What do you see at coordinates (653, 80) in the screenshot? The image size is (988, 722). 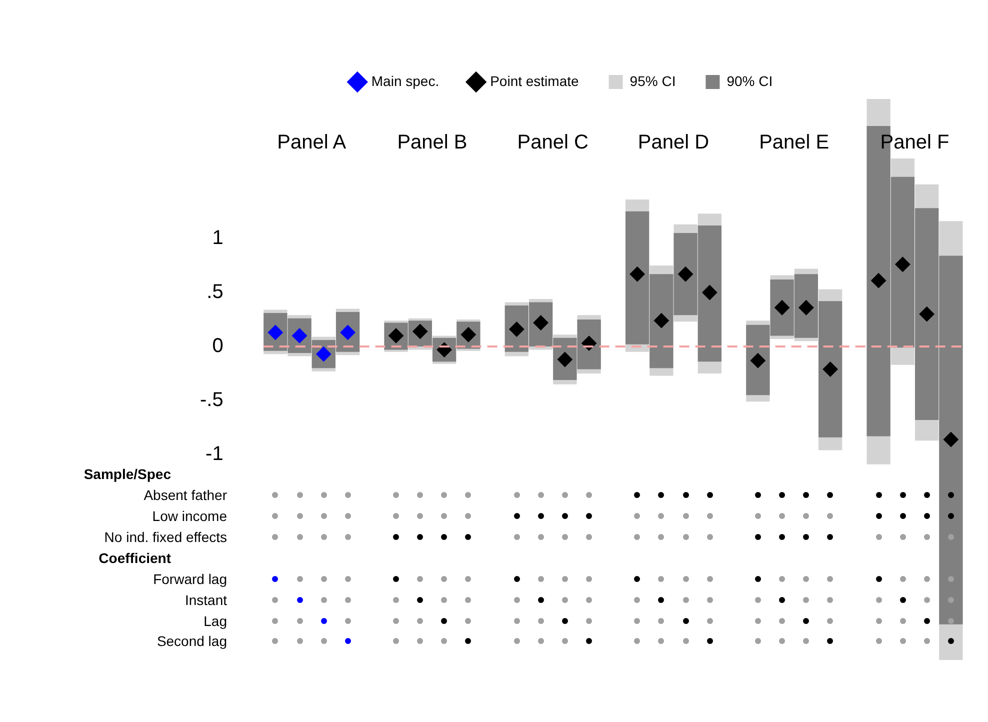 I see `legend-label: 95% CI` at bounding box center [653, 80].